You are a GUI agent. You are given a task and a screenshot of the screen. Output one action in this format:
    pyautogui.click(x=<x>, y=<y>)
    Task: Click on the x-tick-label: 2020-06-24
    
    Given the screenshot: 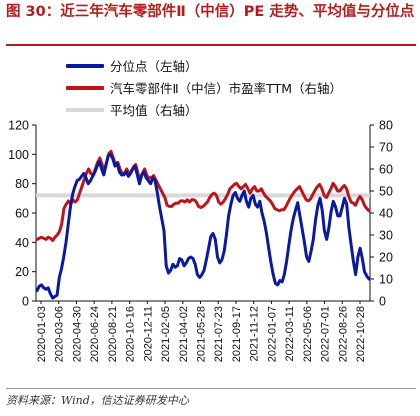 What is the action you would take?
    pyautogui.click(x=95, y=334)
    